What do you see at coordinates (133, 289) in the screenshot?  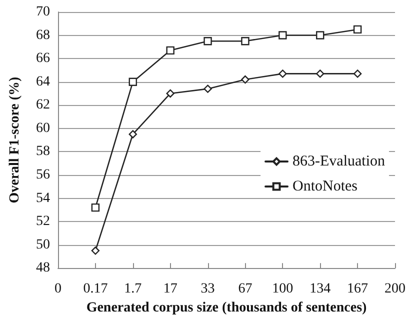 I see `x-tick-label: 1.7` at bounding box center [133, 289].